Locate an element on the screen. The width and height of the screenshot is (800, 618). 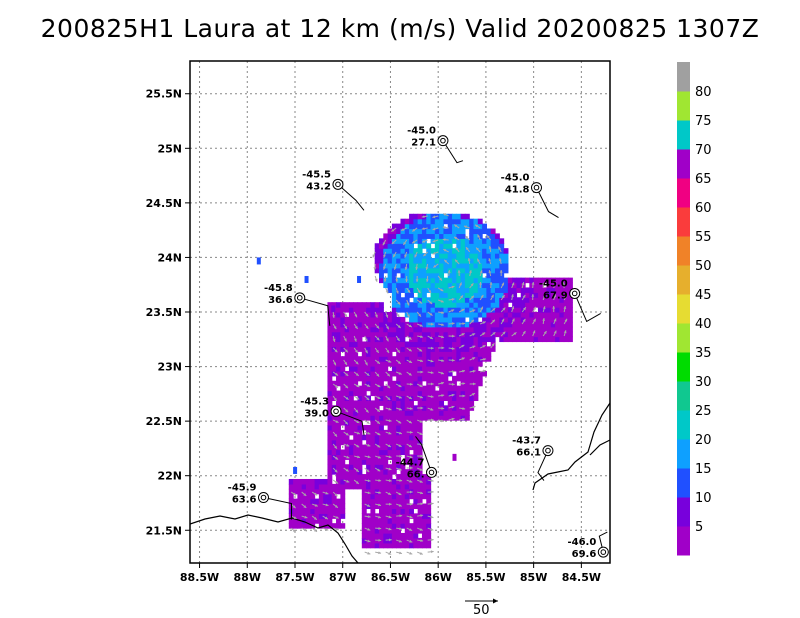
dropsonde-wind: 69.6 is located at coordinates (584, 554).